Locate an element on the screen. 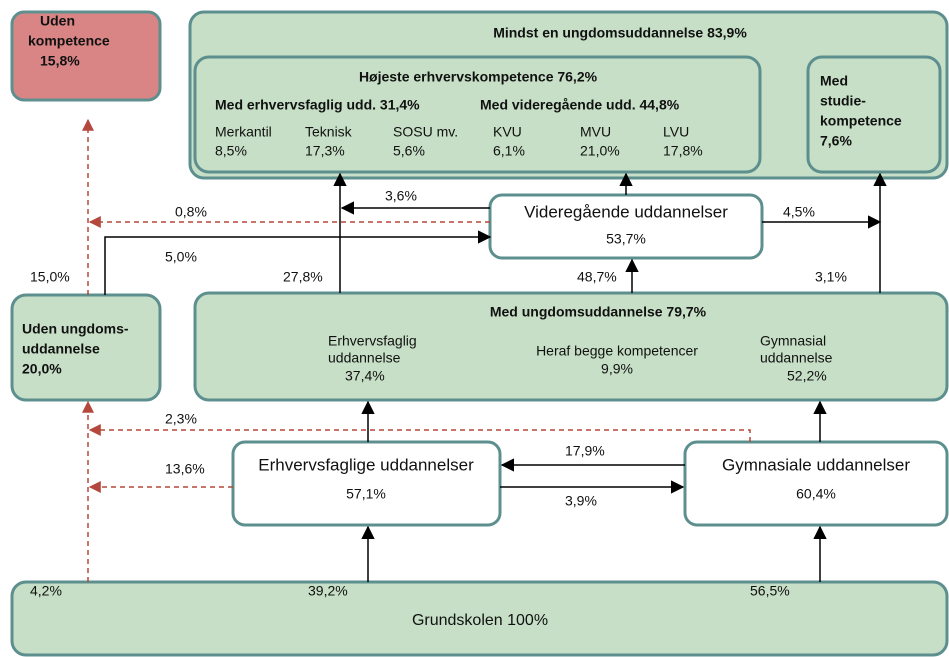 The height and width of the screenshot is (657, 949). label: Mindst en ungdomsuddannelse 83,9% is located at coordinates (620, 33).